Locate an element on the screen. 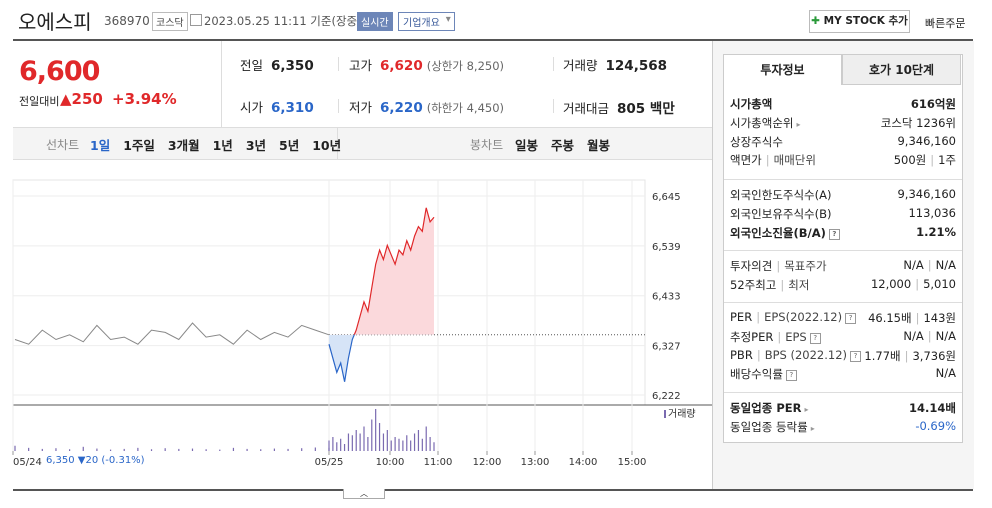 Image resolution: width=992 pixels, height=508 pixels. info-tab: 투자정보 is located at coordinates (782, 69).